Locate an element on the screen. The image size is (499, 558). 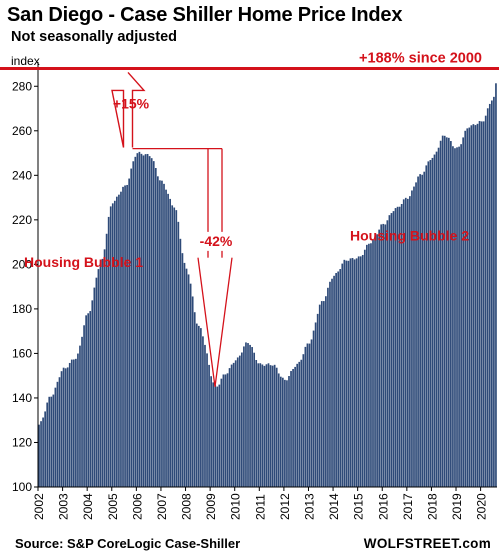
y-tick-label: 140 is located at coordinates (22, 398).